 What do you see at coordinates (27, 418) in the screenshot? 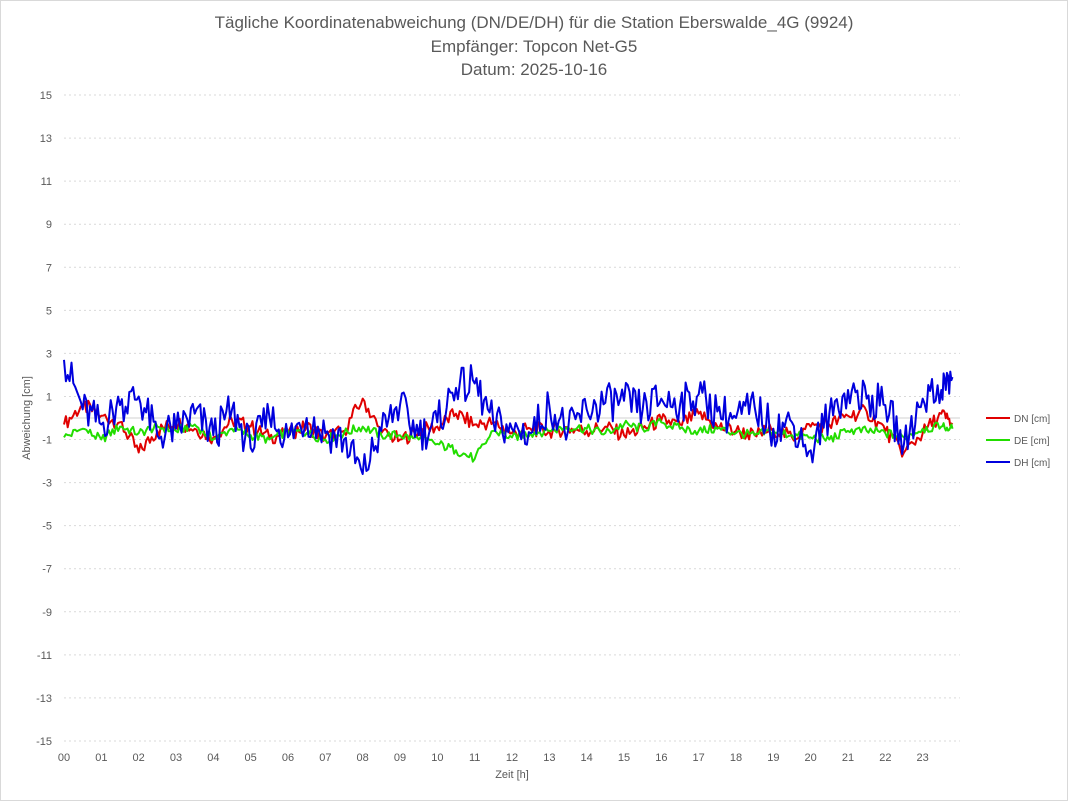
I see `y-axis-label: Abweichung [cm]` at bounding box center [27, 418].